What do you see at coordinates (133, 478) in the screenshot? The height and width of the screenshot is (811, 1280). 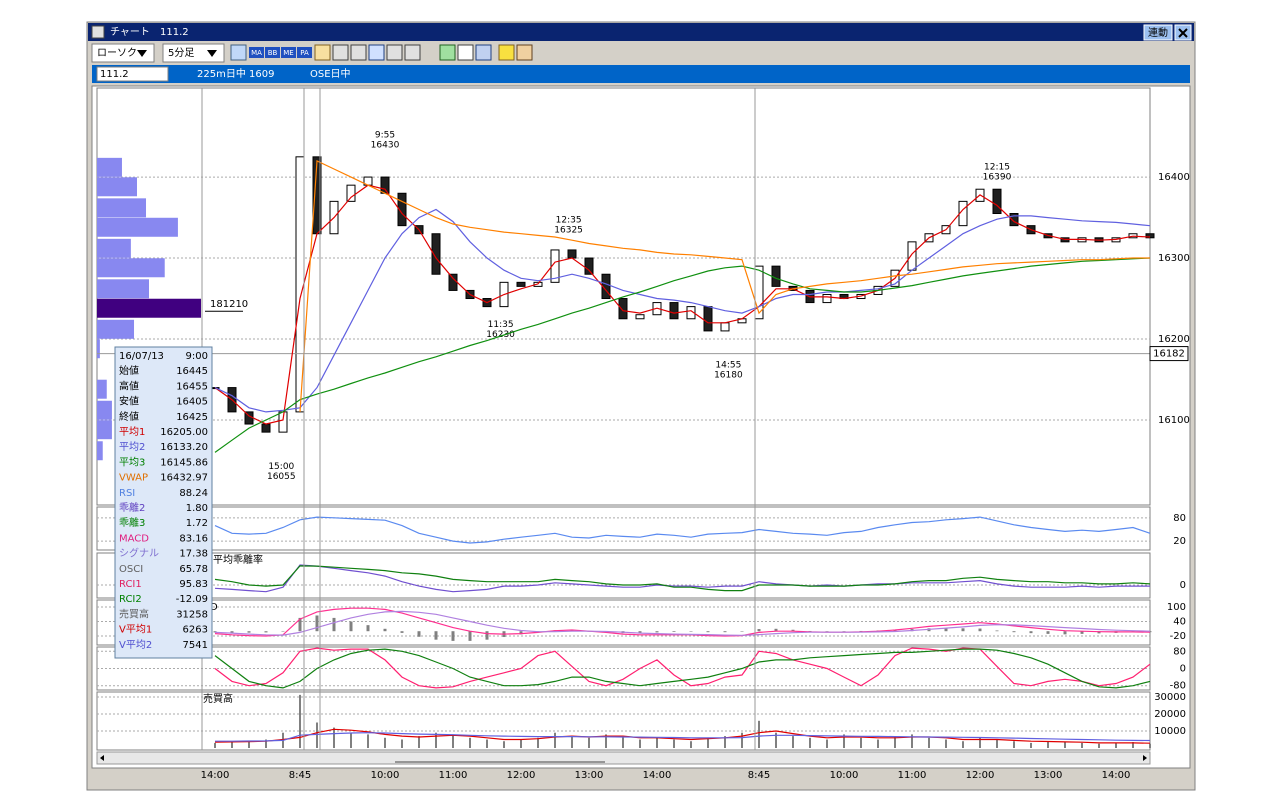 I see `data-label: VWAP` at bounding box center [133, 478].